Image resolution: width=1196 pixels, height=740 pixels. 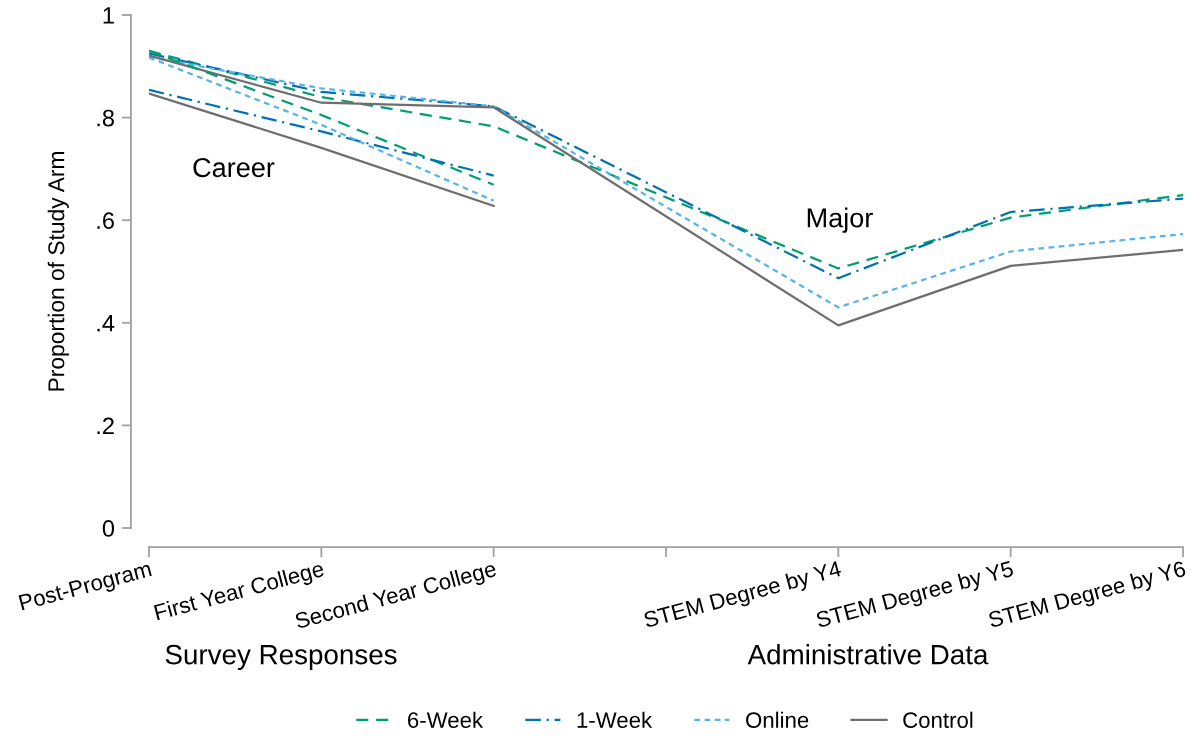 I want to click on y-axis-title: Proportion of Study Arm, so click(x=58, y=271).